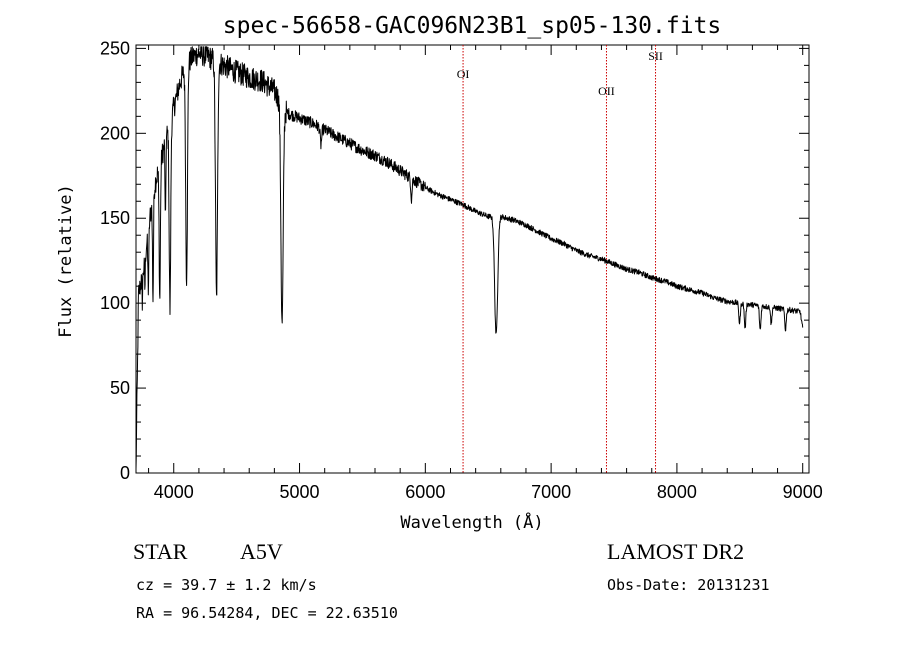 The height and width of the screenshot is (649, 900). Describe the element at coordinates (115, 218) in the screenshot. I see `y-tick-label: 150` at that location.